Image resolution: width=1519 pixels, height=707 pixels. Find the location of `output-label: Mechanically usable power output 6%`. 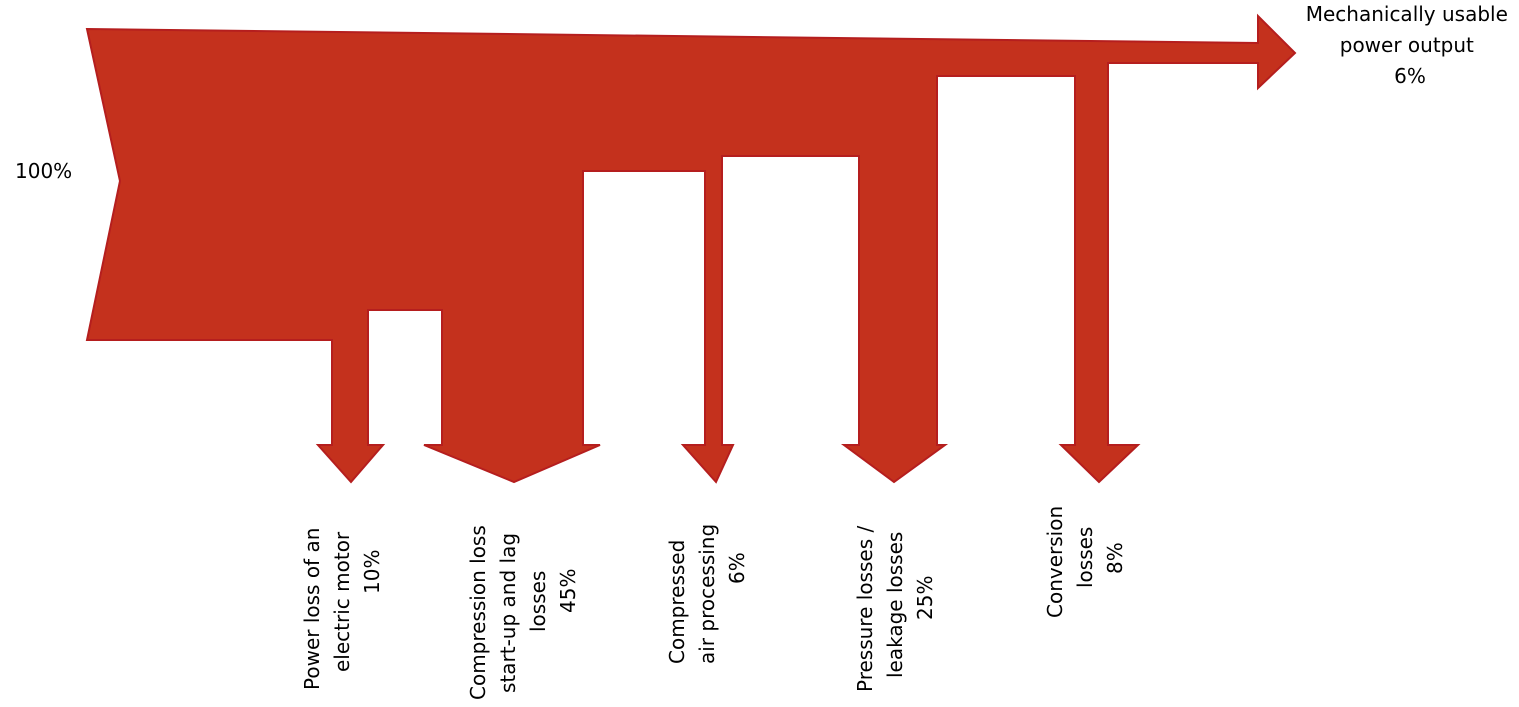

output-label: Mechanically usable power output 6% is located at coordinates (1410, 45).